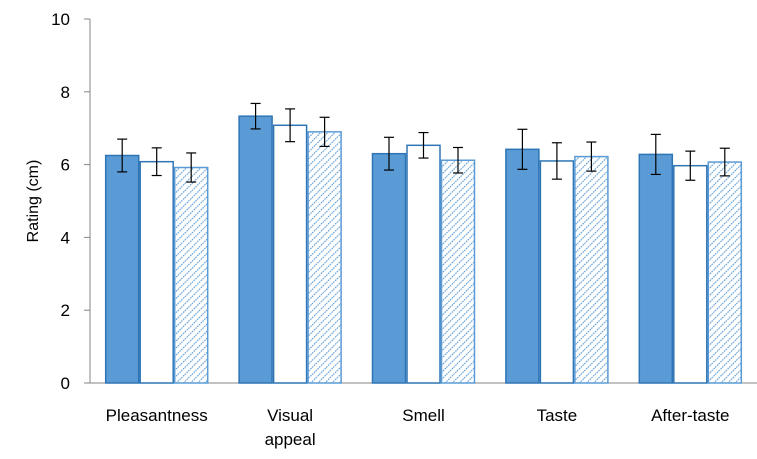 The image size is (757, 459). What do you see at coordinates (65, 92) in the screenshot?
I see `y-tick-label: 8` at bounding box center [65, 92].